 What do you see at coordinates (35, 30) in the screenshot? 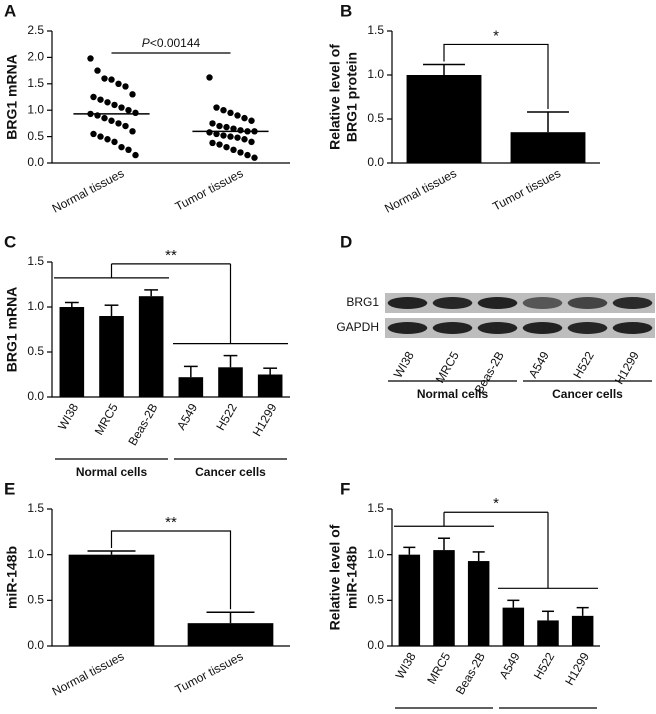
I see `y-tick-label: 2.5` at bounding box center [35, 30].